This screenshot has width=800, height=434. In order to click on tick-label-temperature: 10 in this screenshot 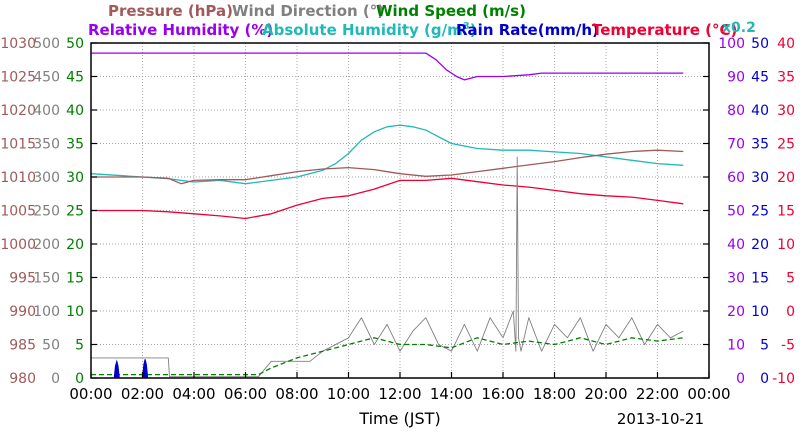, I will do `click(786, 245)`.